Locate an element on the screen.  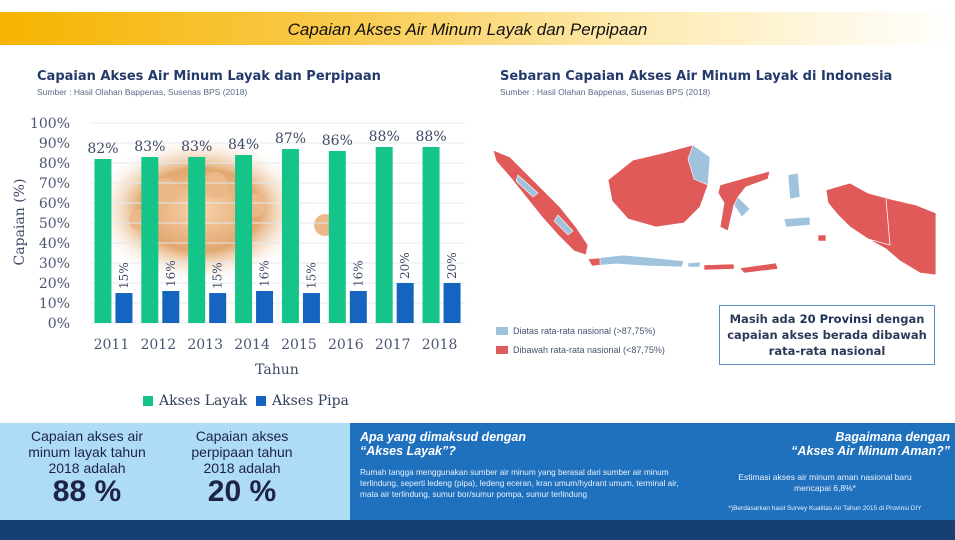
x-axis-title: Tahun is located at coordinates (277, 370).